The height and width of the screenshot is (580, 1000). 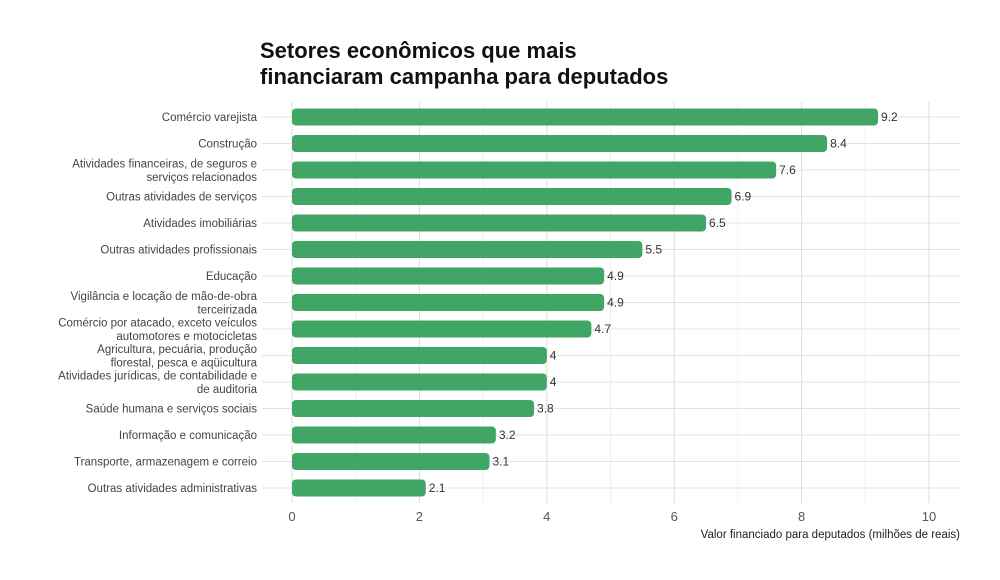 I want to click on category-label: Outras atividades de serviços, so click(x=181, y=198).